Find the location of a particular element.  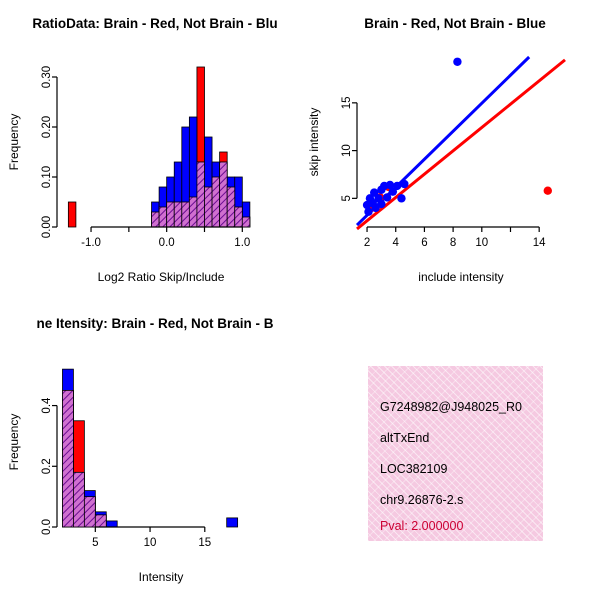

svg-text: 8 is located at coordinates (453, 243).